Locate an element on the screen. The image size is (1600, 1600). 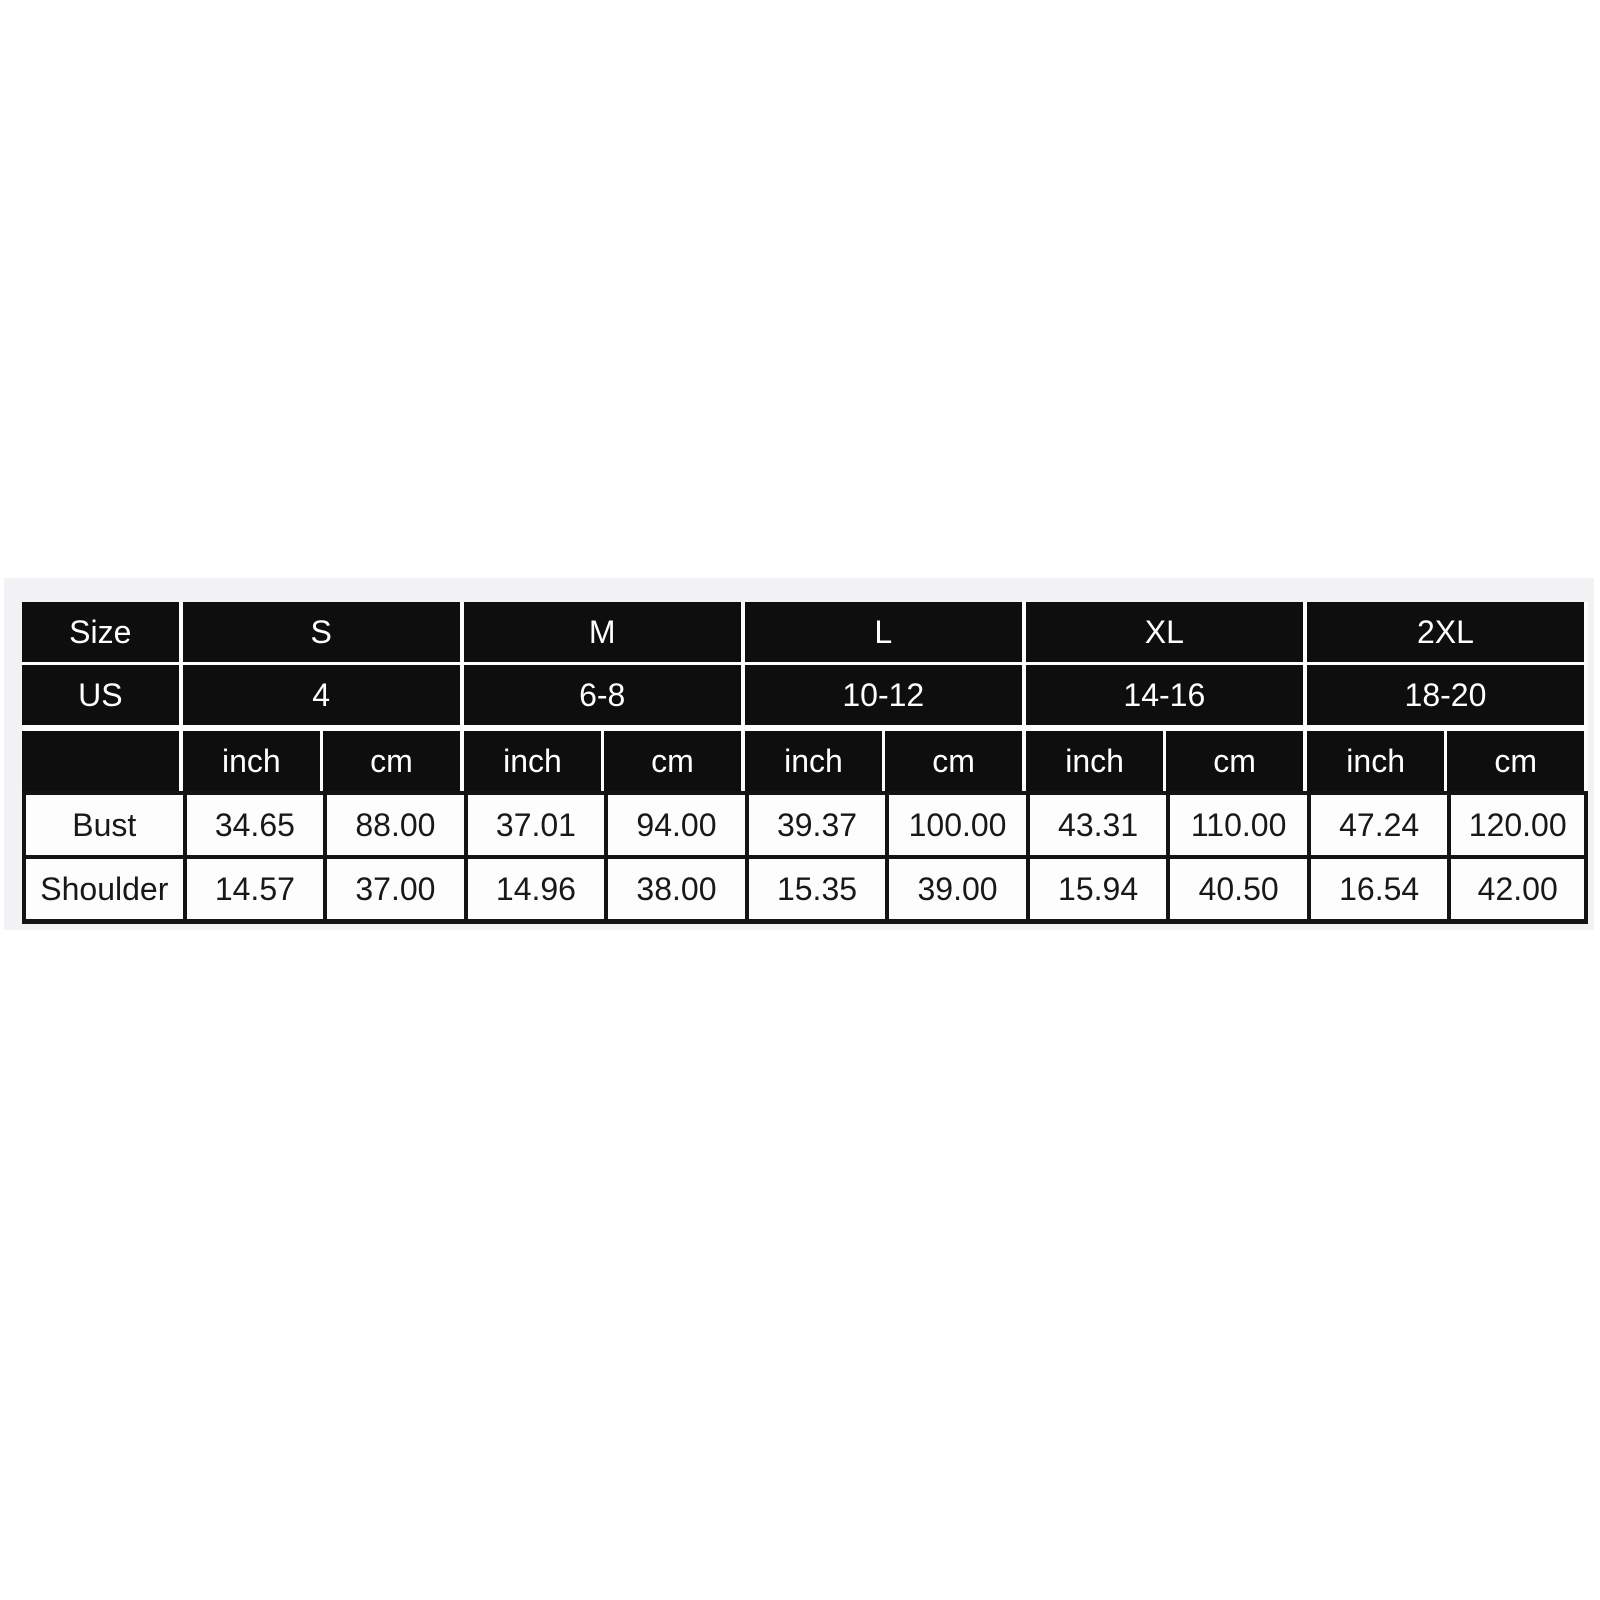
data-cell-bust-2xl-cm: 120.00 is located at coordinates (1517, 823).